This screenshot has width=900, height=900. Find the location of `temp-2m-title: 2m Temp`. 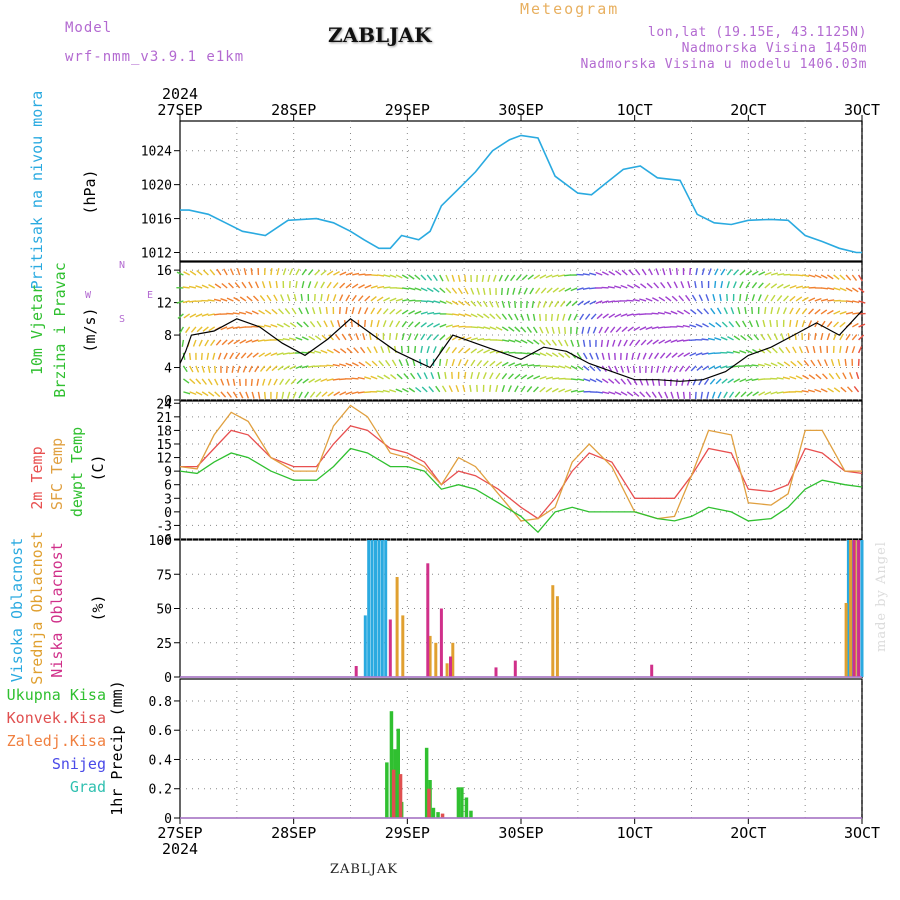

temp-2m-title: 2m Temp is located at coordinates (37, 477).